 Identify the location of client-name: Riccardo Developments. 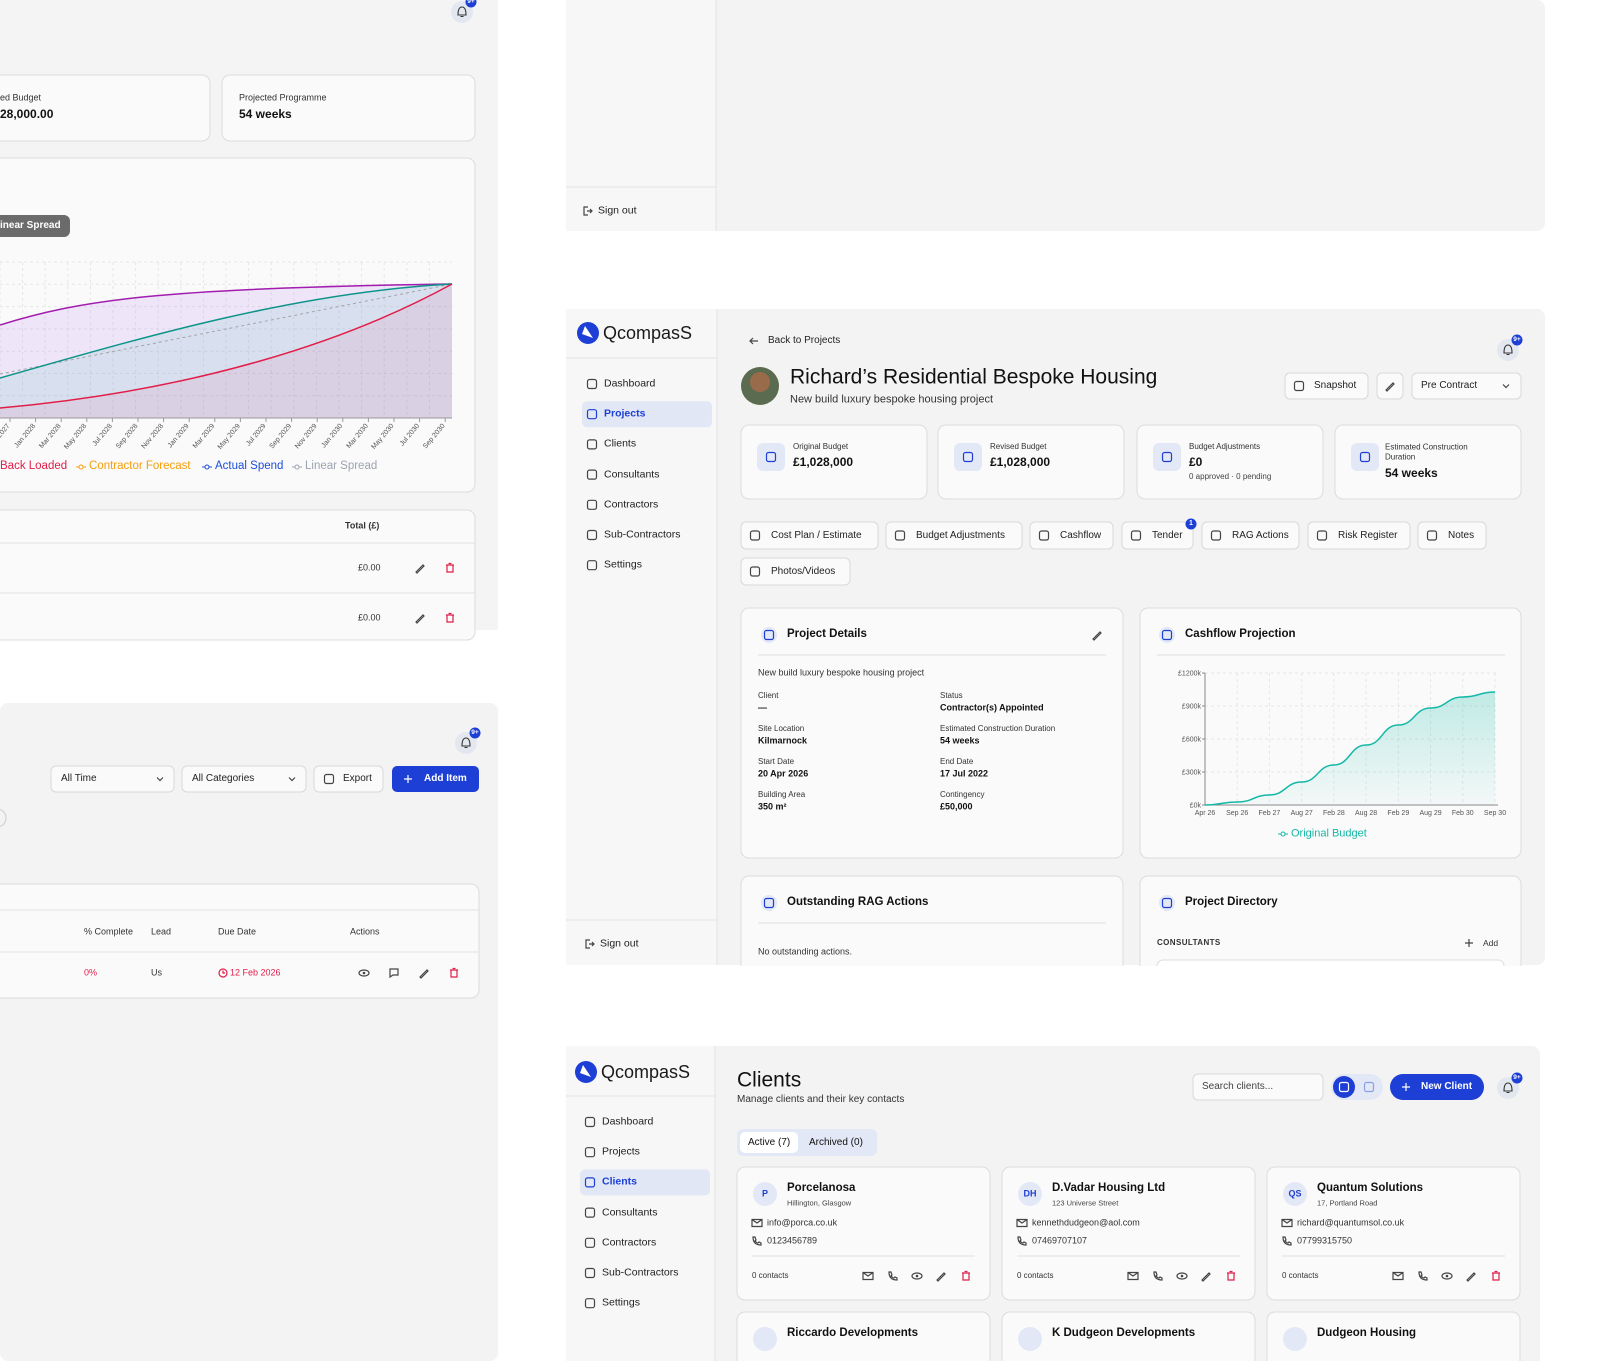
(853, 1333).